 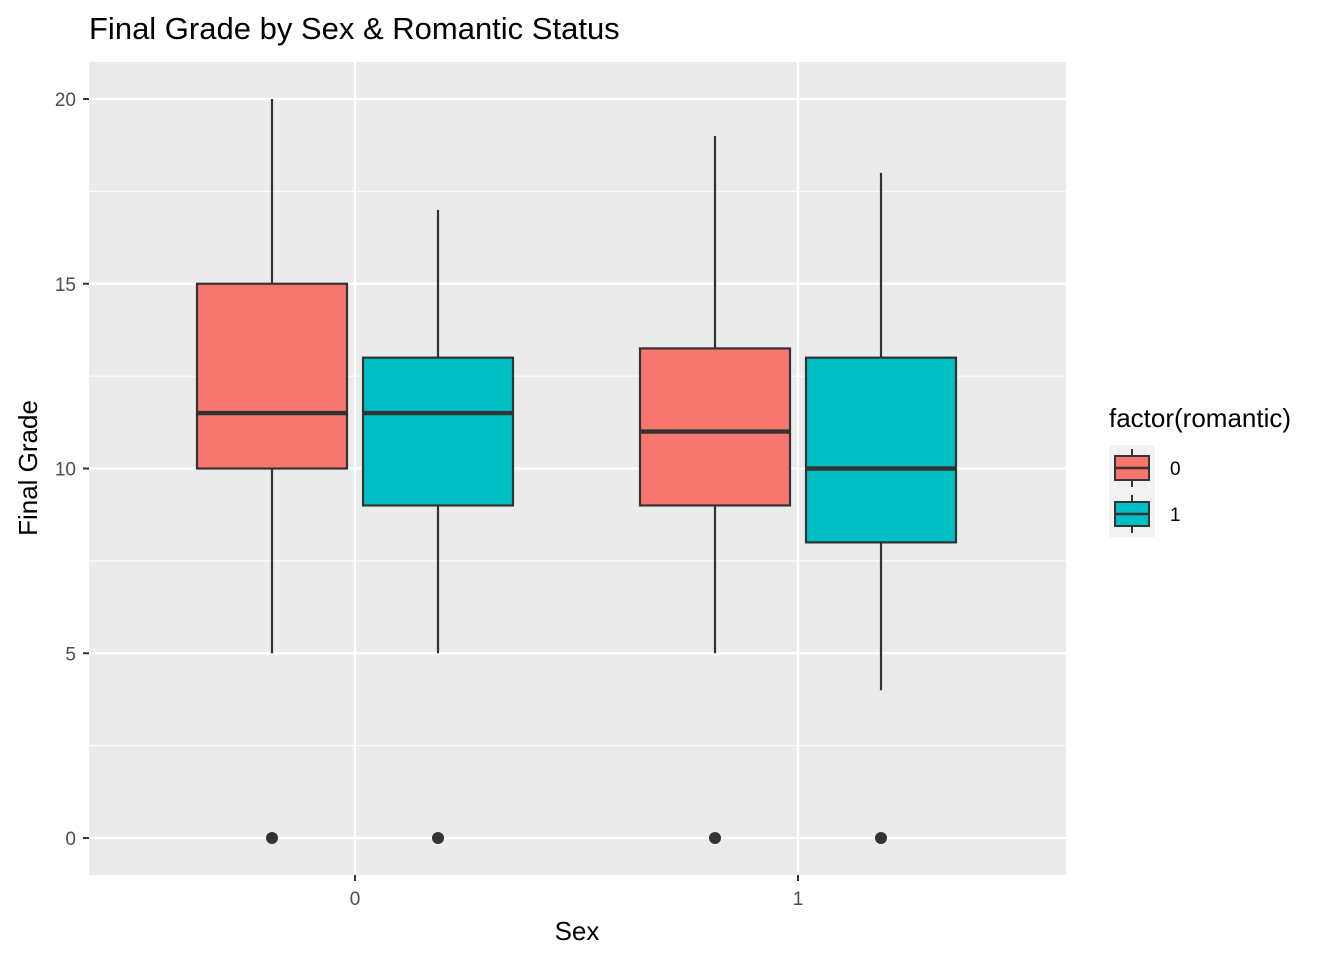 I want to click on y-tick-label: 20, so click(x=65, y=100).